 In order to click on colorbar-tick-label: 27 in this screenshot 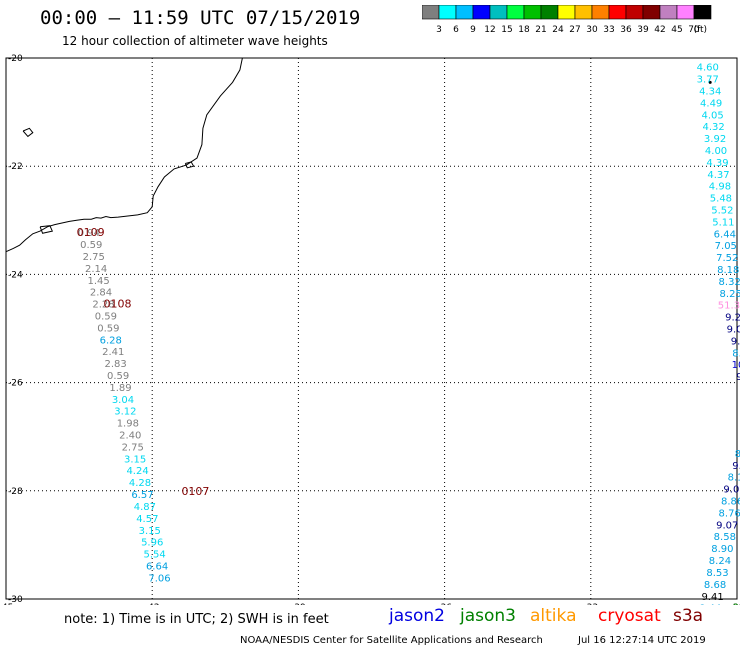, I will do `click(574, 30)`.